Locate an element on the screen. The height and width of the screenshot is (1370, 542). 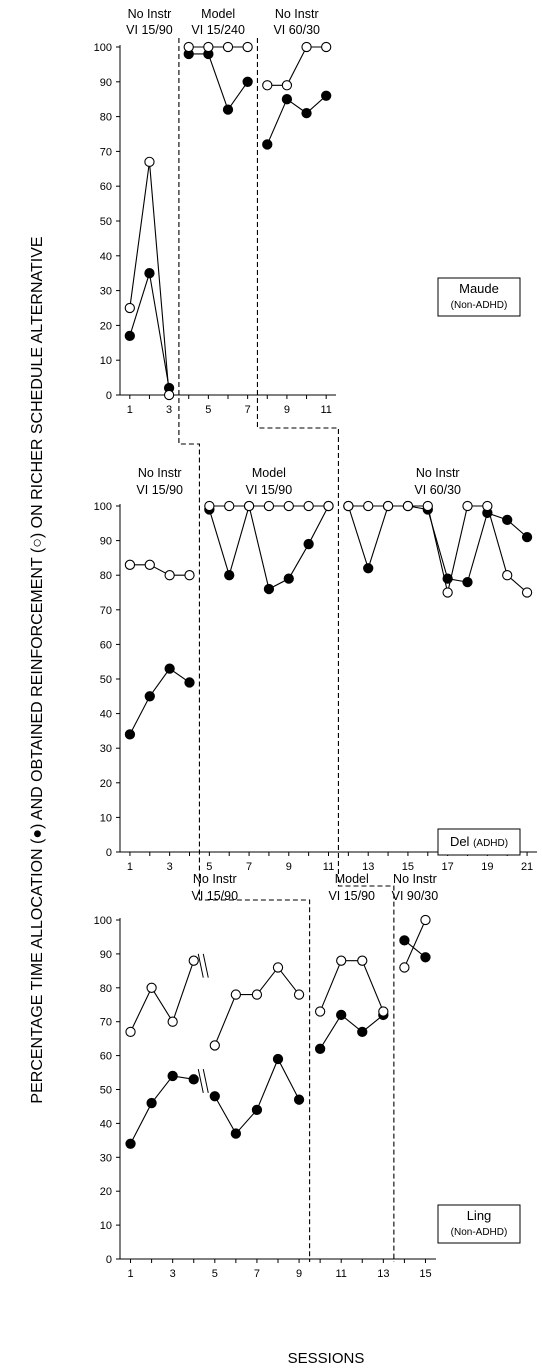
participant-name: Maude is located at coordinates (479, 288).